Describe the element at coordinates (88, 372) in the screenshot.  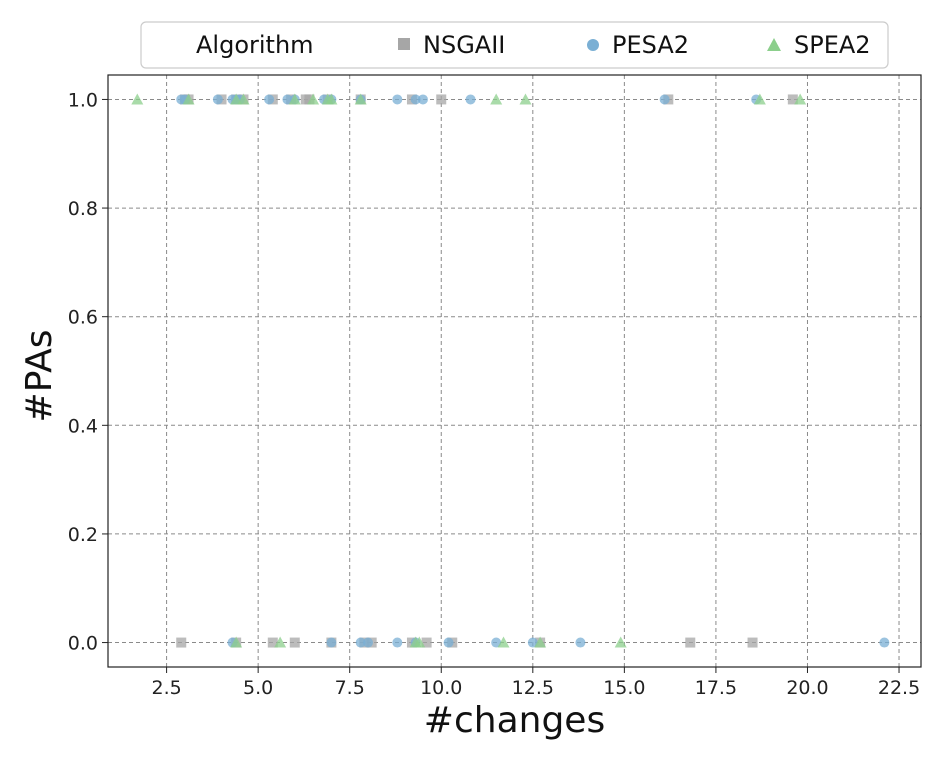
I see `y-axis-ticks: 0.0 0.2 0.4 0.6 0.8 1.0` at that location.